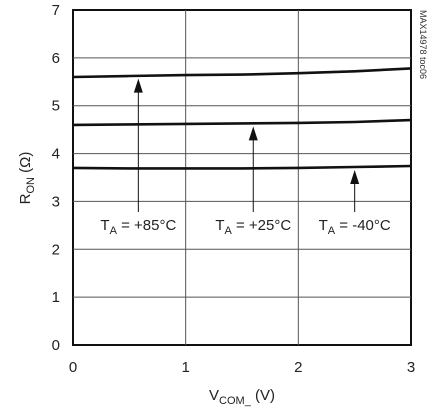 This screenshot has width=430, height=412. I want to click on x-tick-labels: 0 1 2 3, so click(242, 367).